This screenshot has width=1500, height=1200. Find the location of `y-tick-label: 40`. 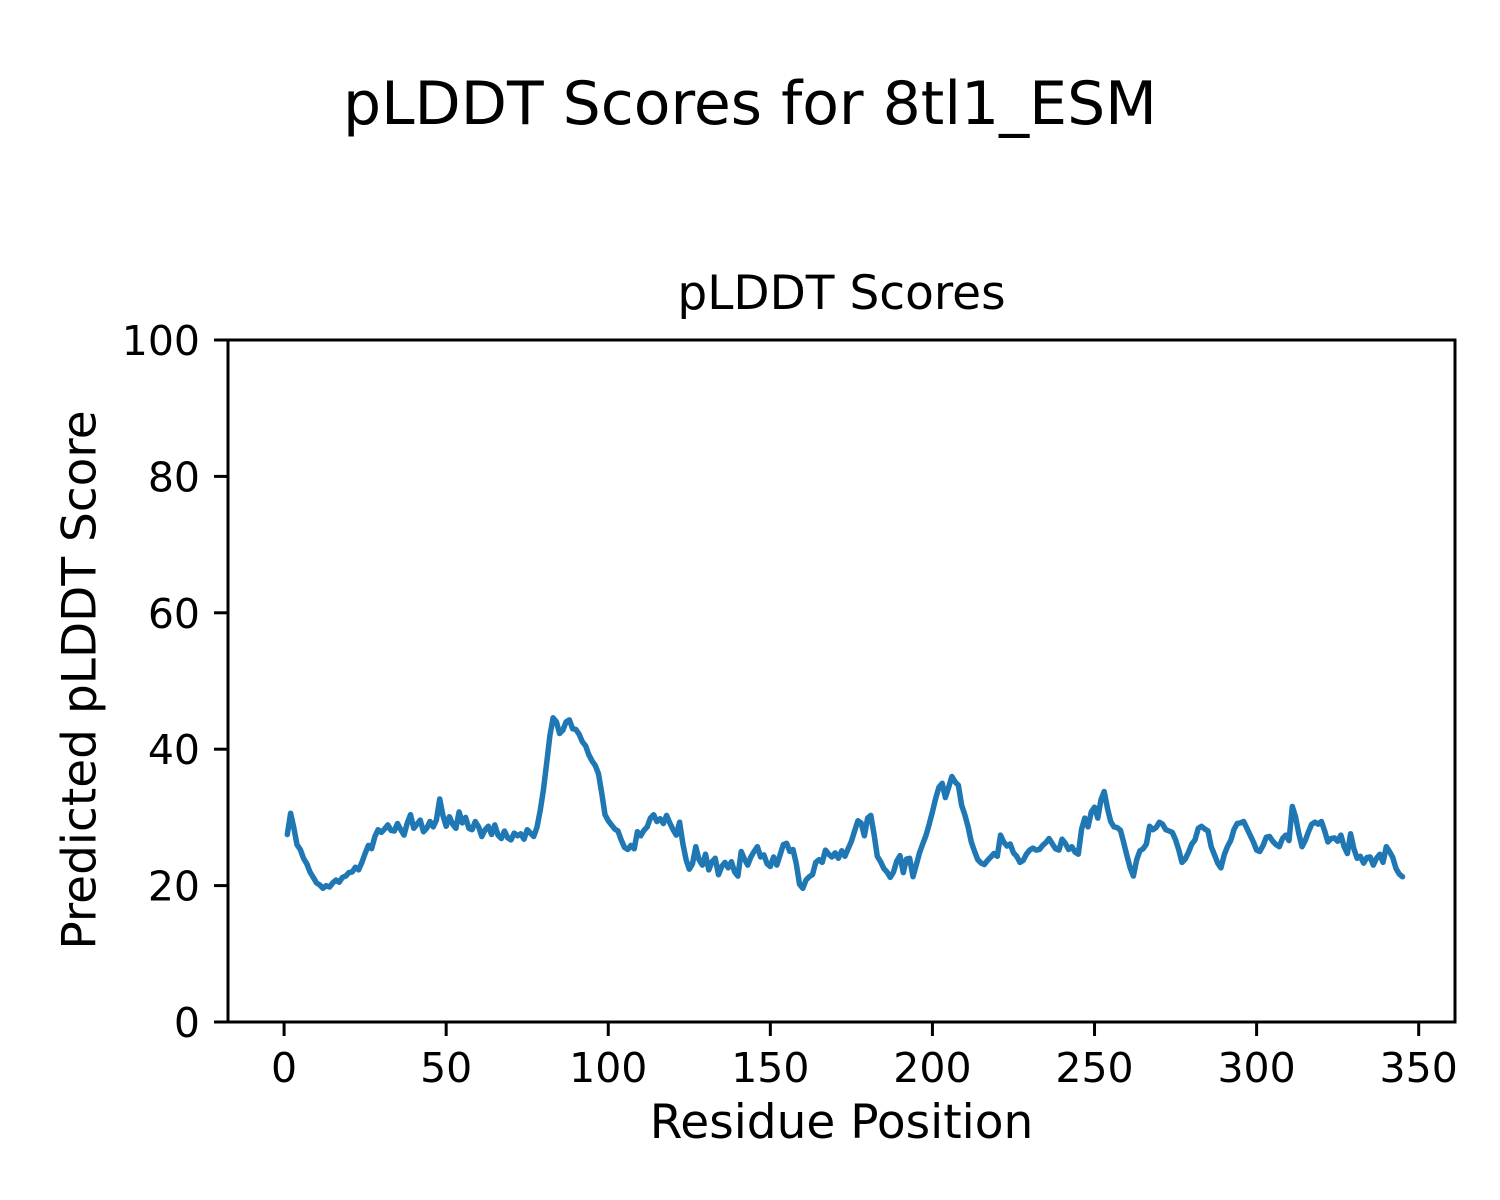

y-tick-label: 40 is located at coordinates (174, 750).